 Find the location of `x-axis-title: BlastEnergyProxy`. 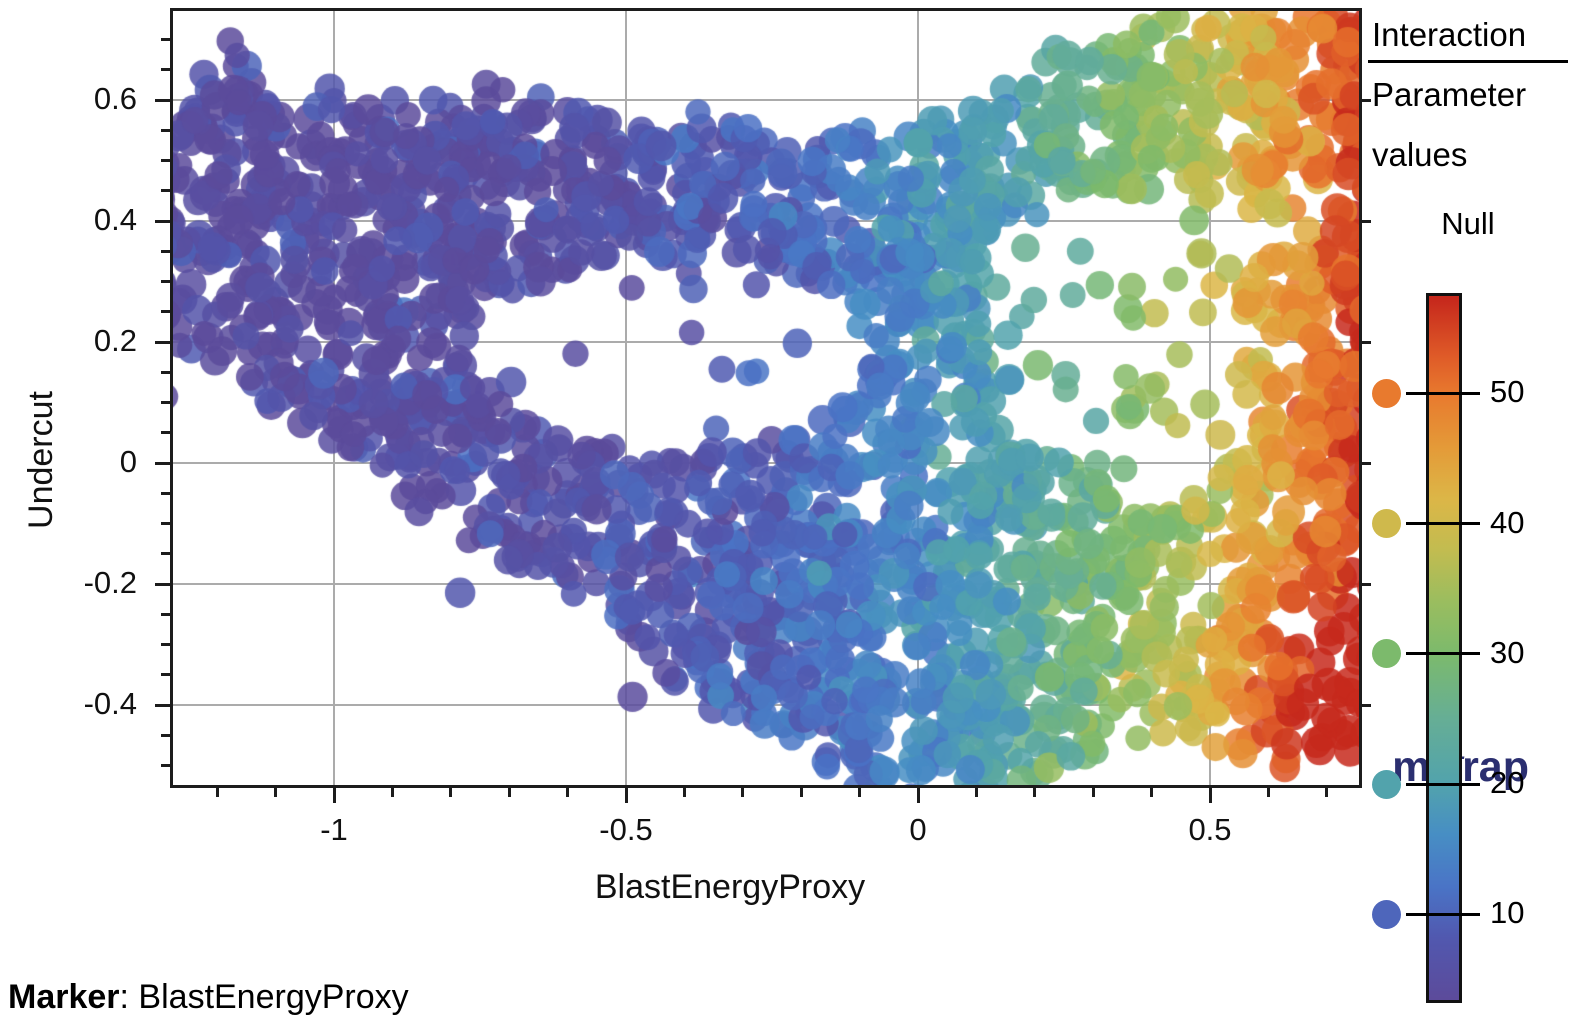

x-axis-title: BlastEnergyProxy is located at coordinates (730, 887).